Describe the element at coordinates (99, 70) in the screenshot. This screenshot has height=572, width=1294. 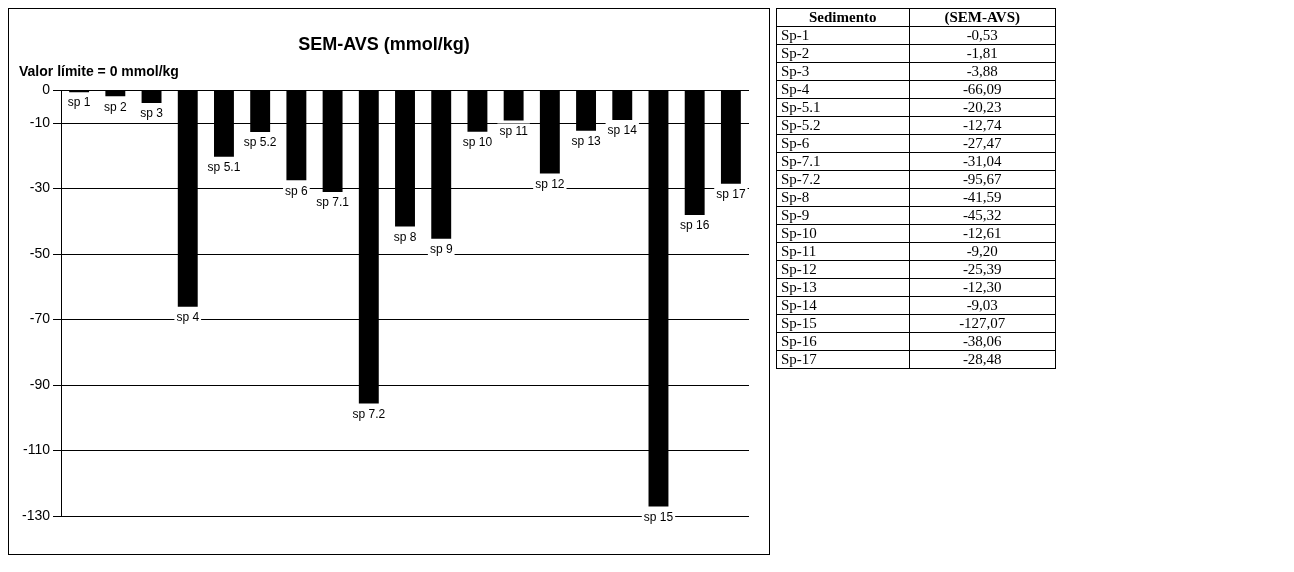
I see `chart-subtitle: Valor límite = 0 mmol/kg` at that location.